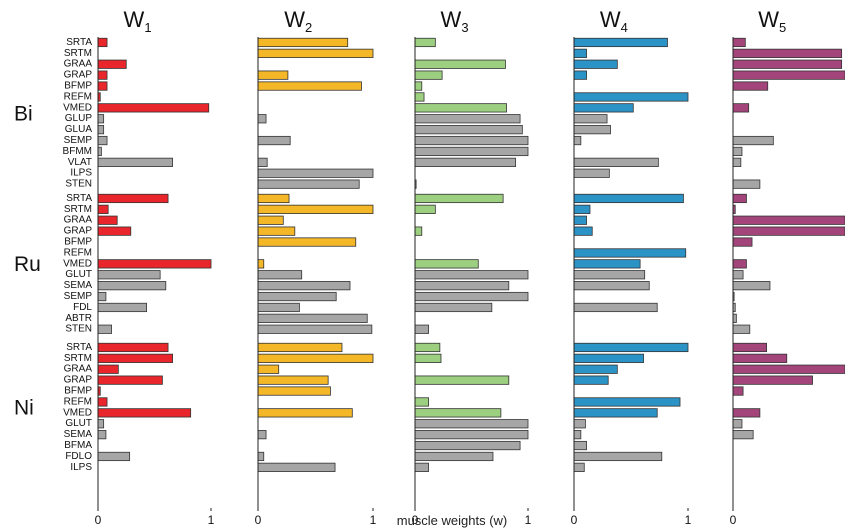 The height and width of the screenshot is (531, 845). I want to click on bar-bi-glua-w4, so click(592, 130).